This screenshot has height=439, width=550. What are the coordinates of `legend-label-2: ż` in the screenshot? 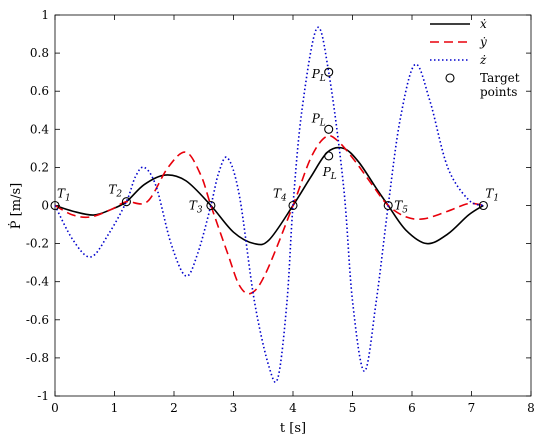 It's located at (483, 60).